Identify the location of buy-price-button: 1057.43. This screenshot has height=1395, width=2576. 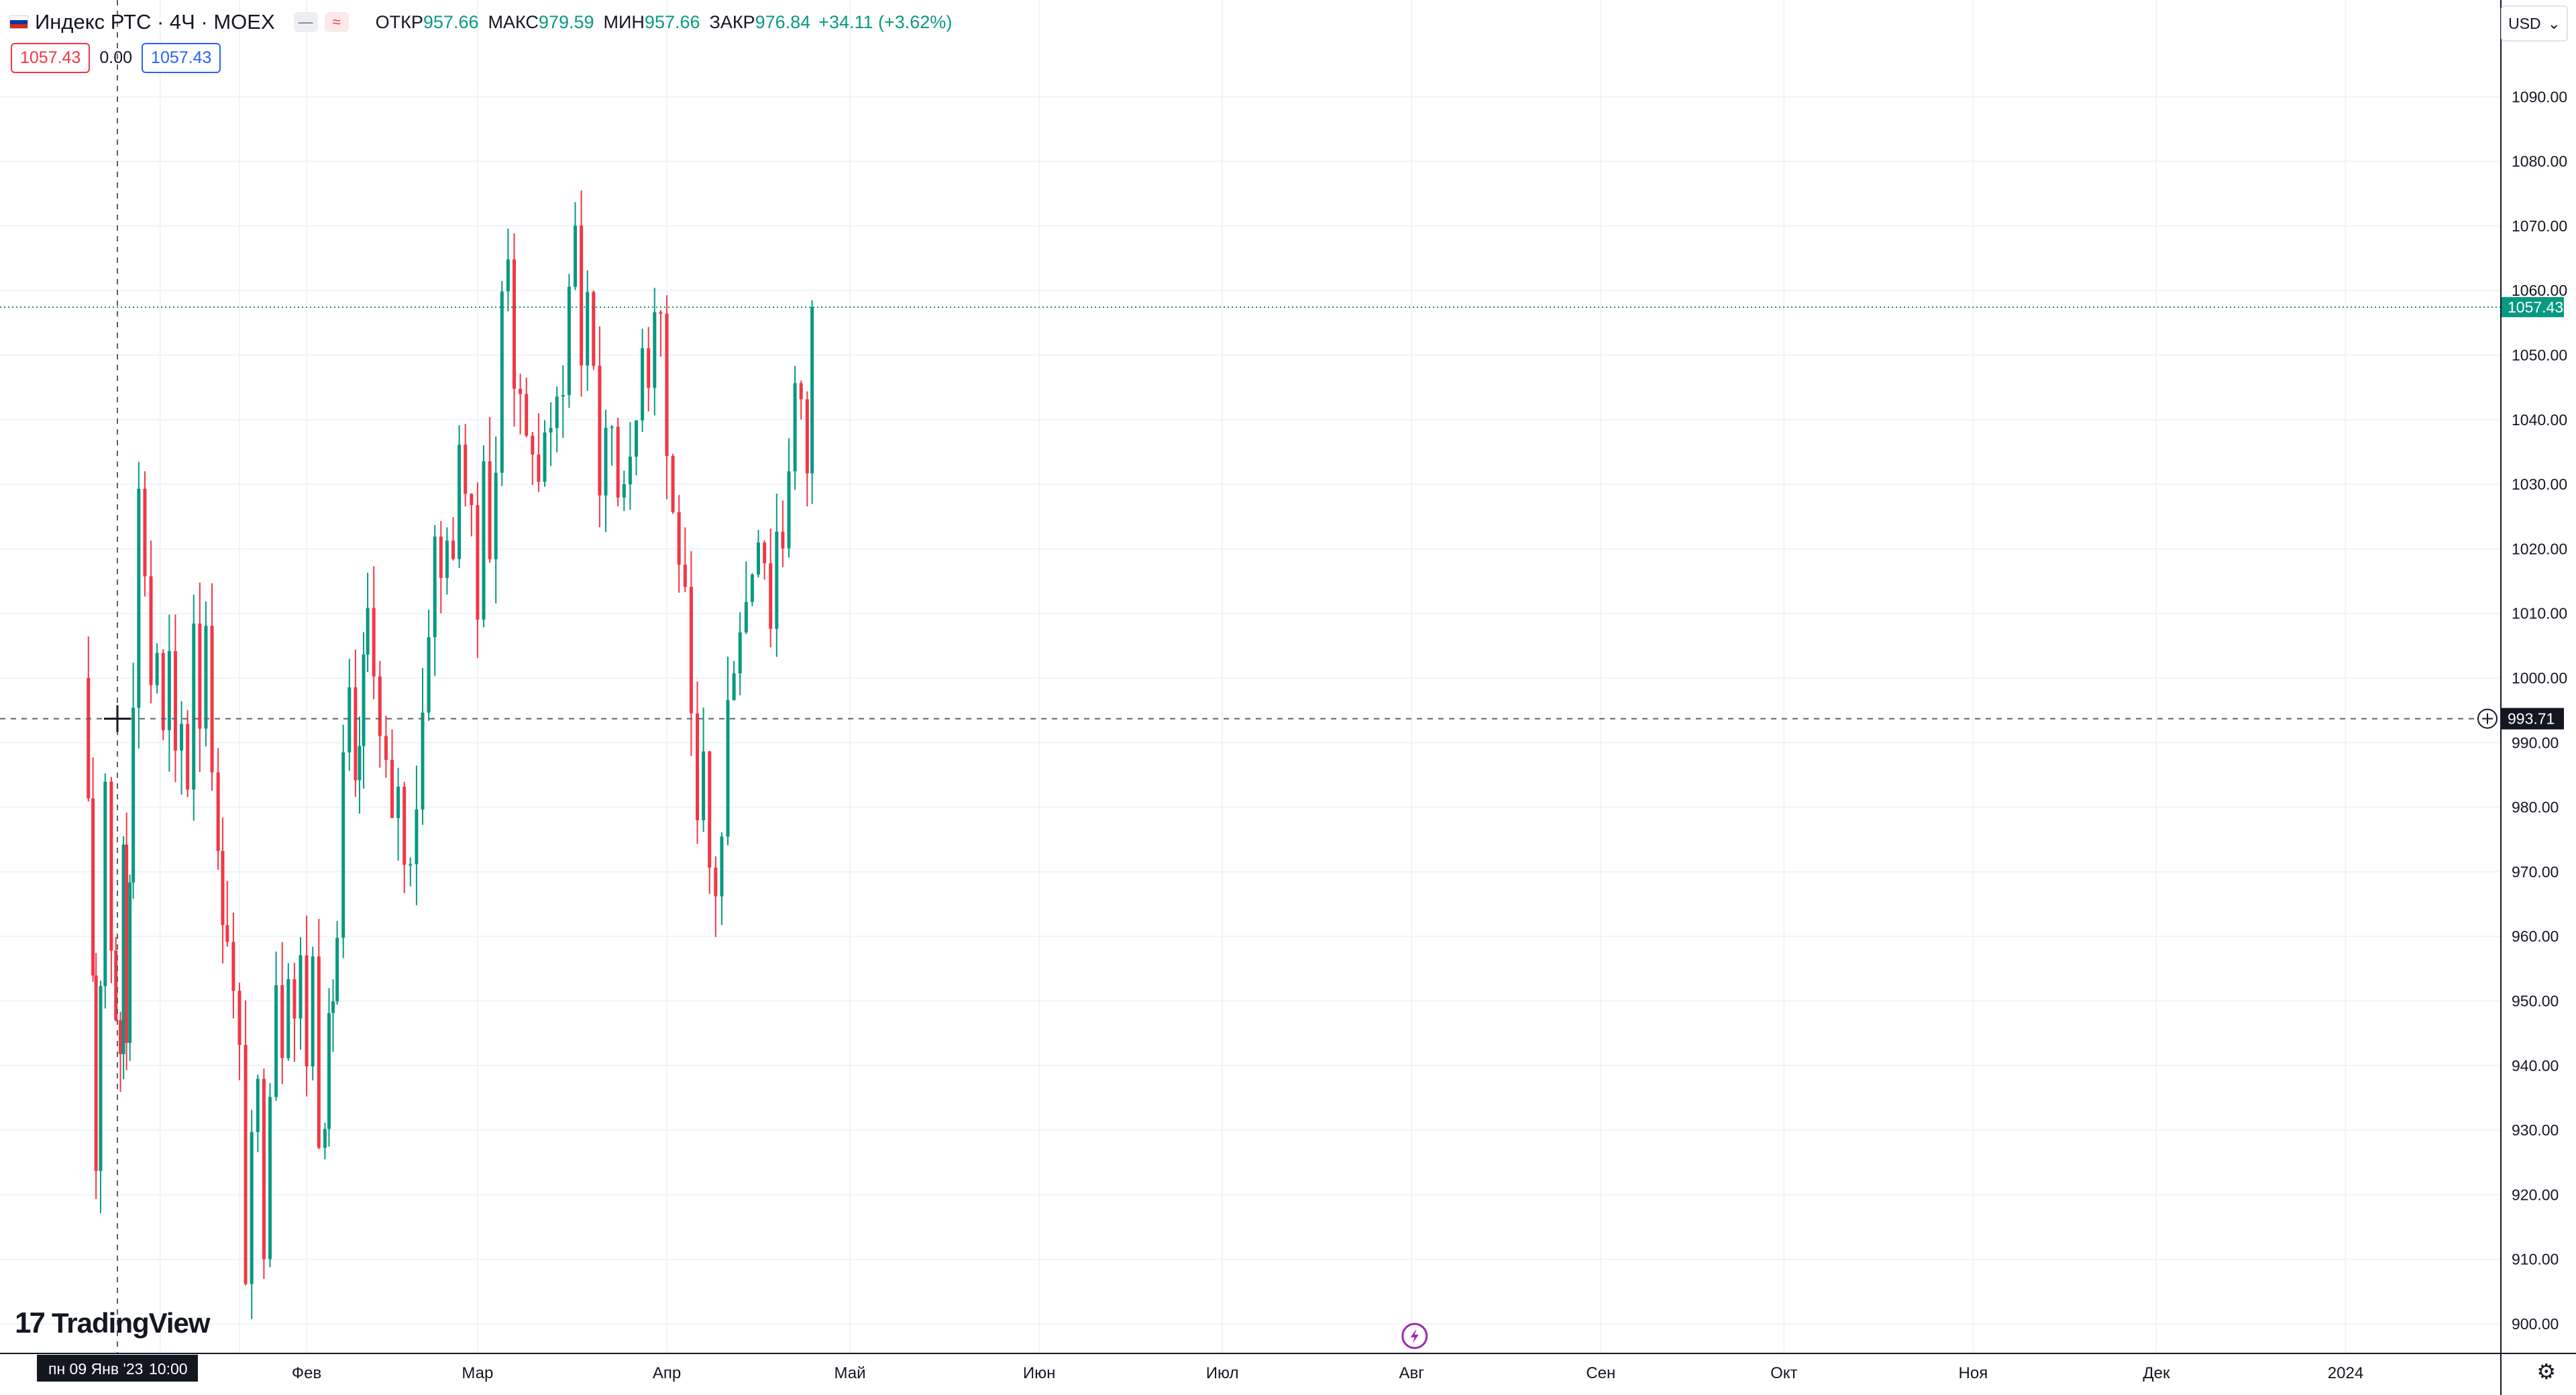
(181, 58).